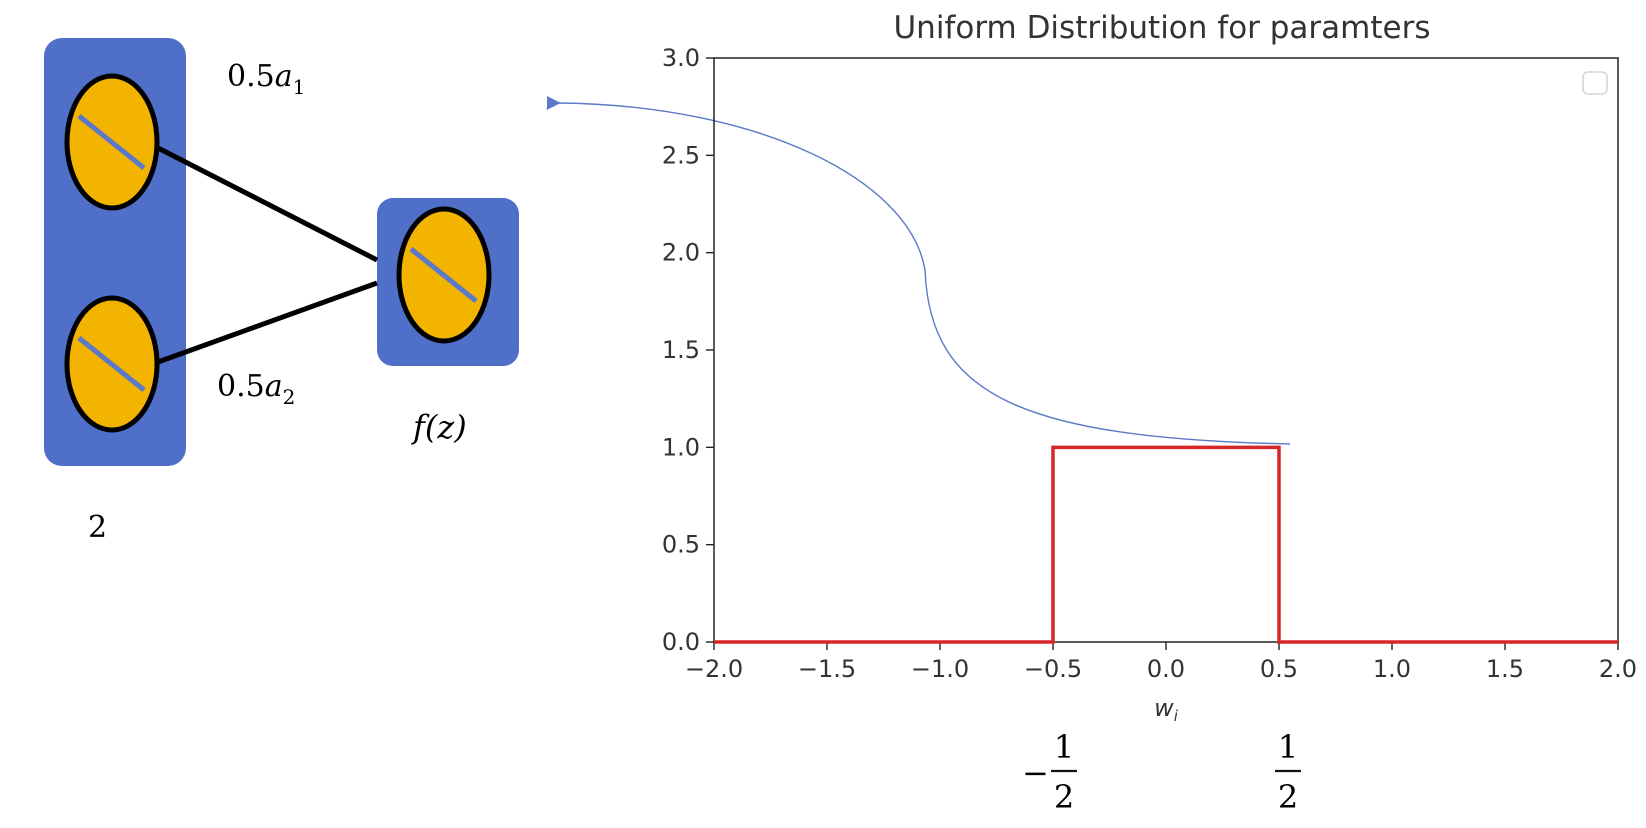 This screenshot has height=828, width=1646. Describe the element at coordinates (97, 527) in the screenshot. I see `layer-size-label: 2` at that location.